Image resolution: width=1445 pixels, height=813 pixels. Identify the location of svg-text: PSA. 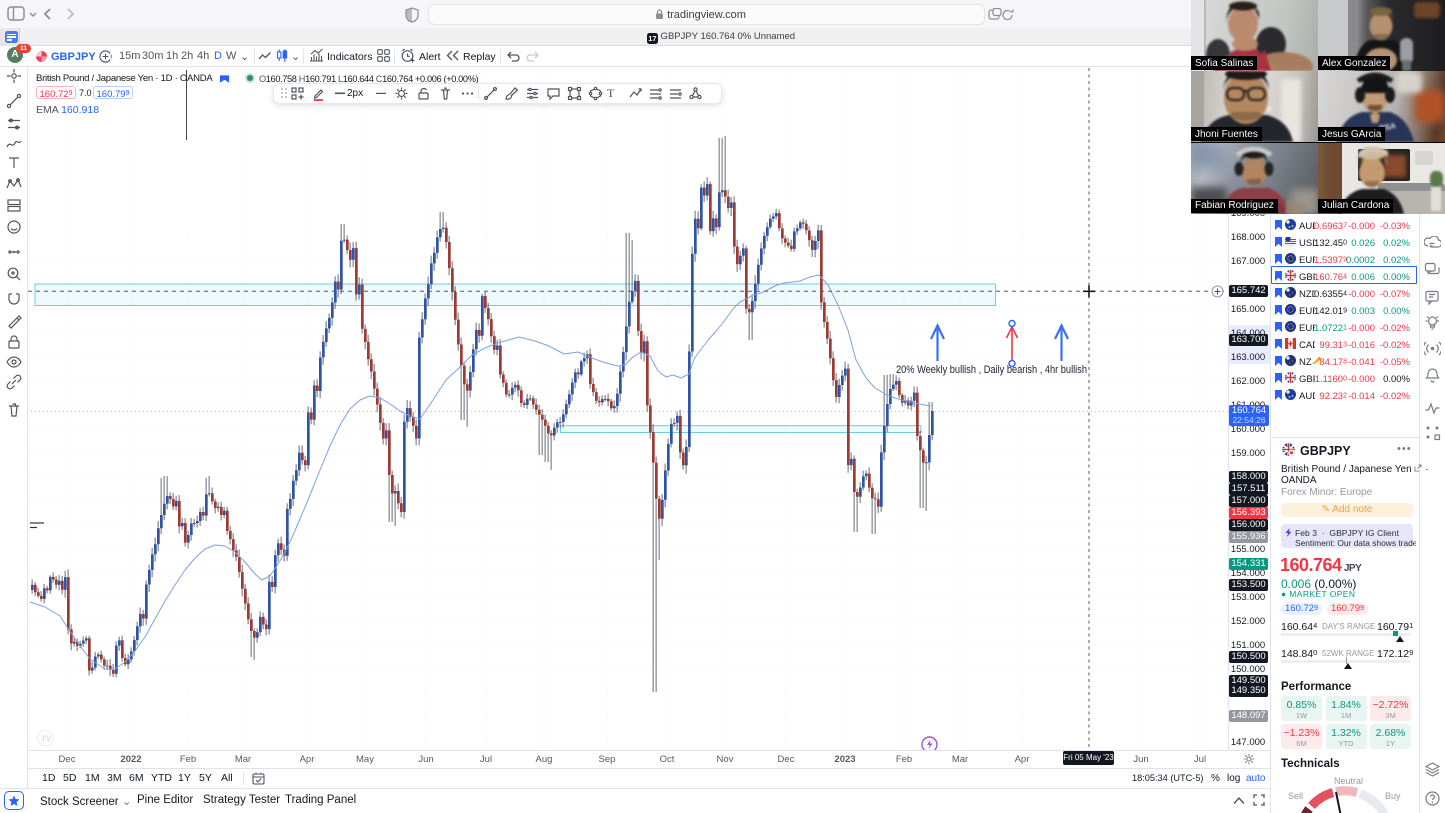
(1388, 127).